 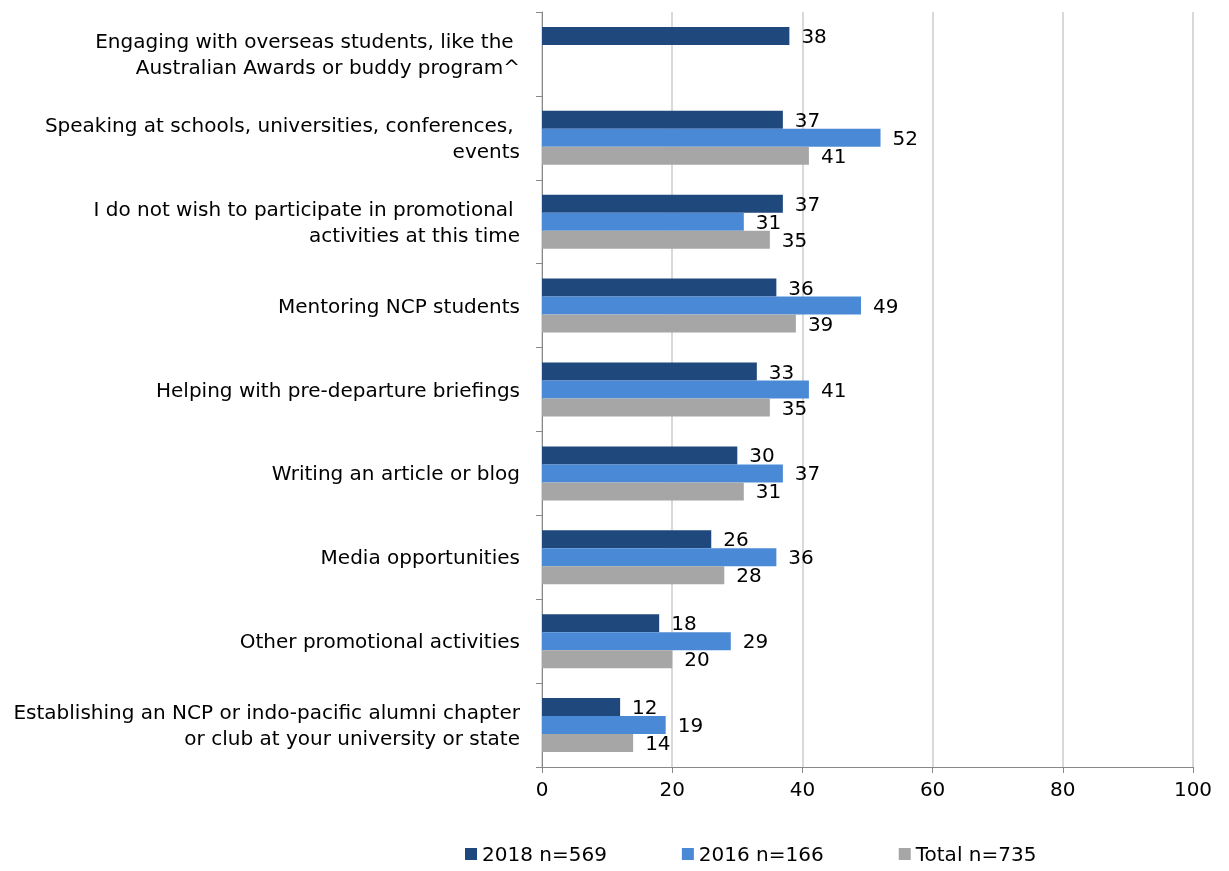 What do you see at coordinates (684, 623) in the screenshot?
I see `data-label: 18` at bounding box center [684, 623].